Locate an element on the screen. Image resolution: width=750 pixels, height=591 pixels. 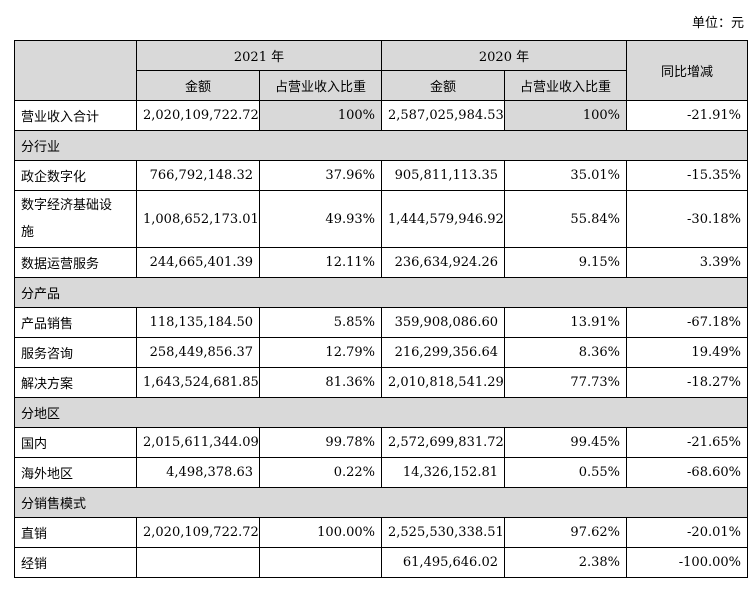
row-label: 直销 is located at coordinates (75, 532).